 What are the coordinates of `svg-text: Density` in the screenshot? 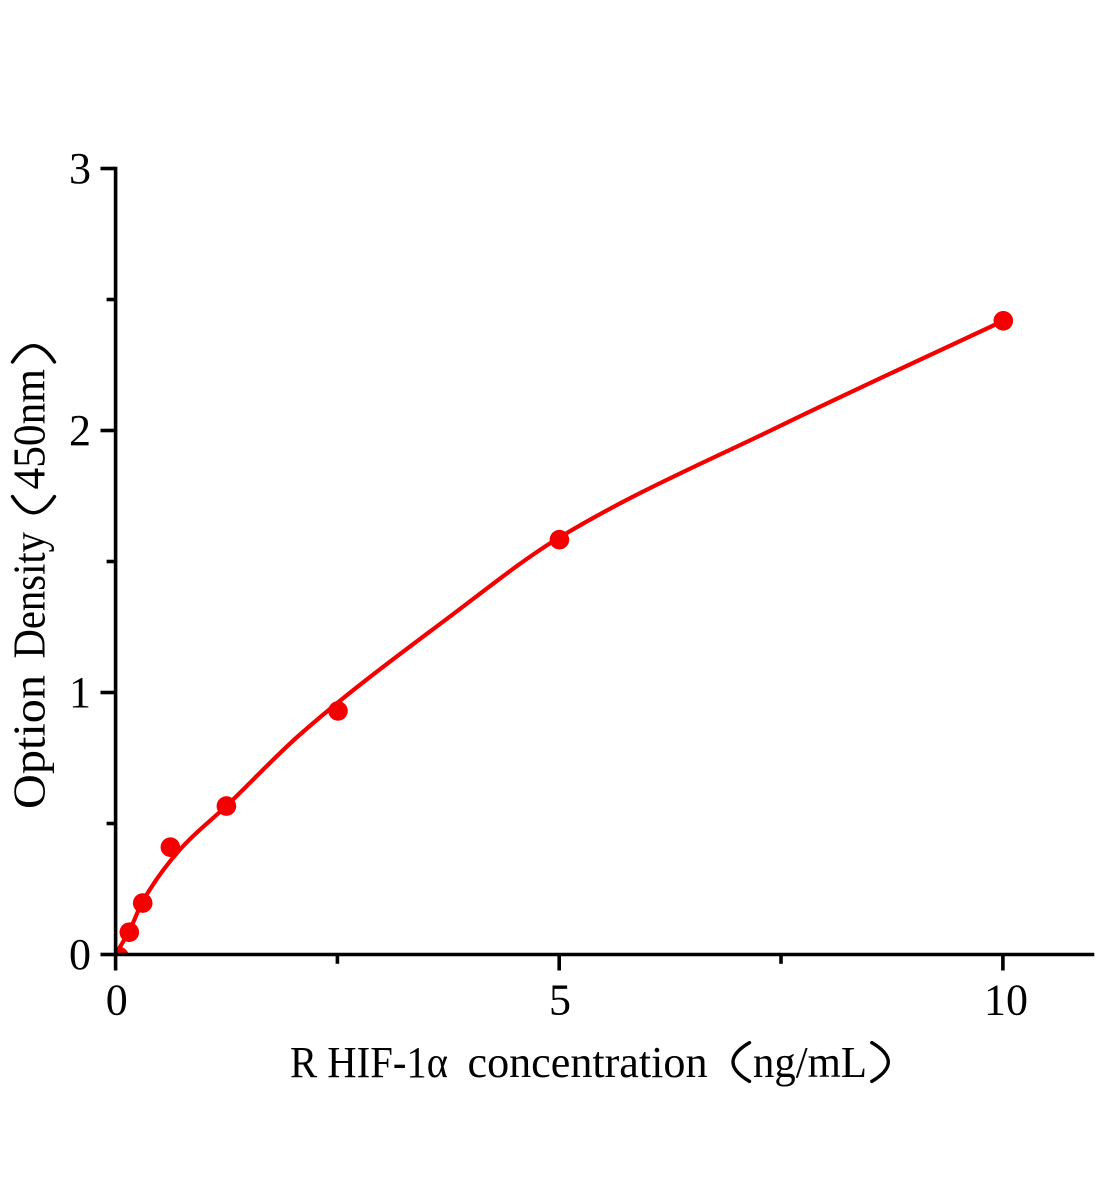 It's located at (29, 595).